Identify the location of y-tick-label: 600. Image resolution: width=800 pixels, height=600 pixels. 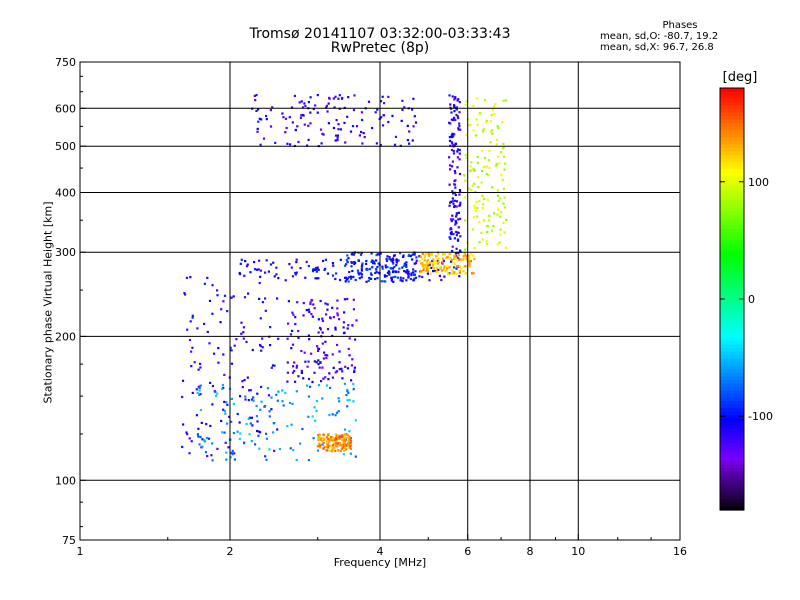
(65, 108).